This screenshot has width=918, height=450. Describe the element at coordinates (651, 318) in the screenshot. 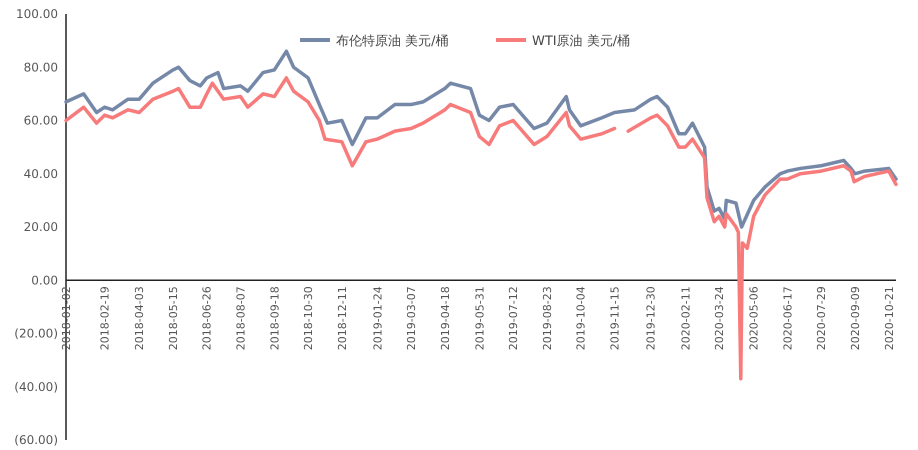

I see `x-tick-label: 2019-12-30` at that location.